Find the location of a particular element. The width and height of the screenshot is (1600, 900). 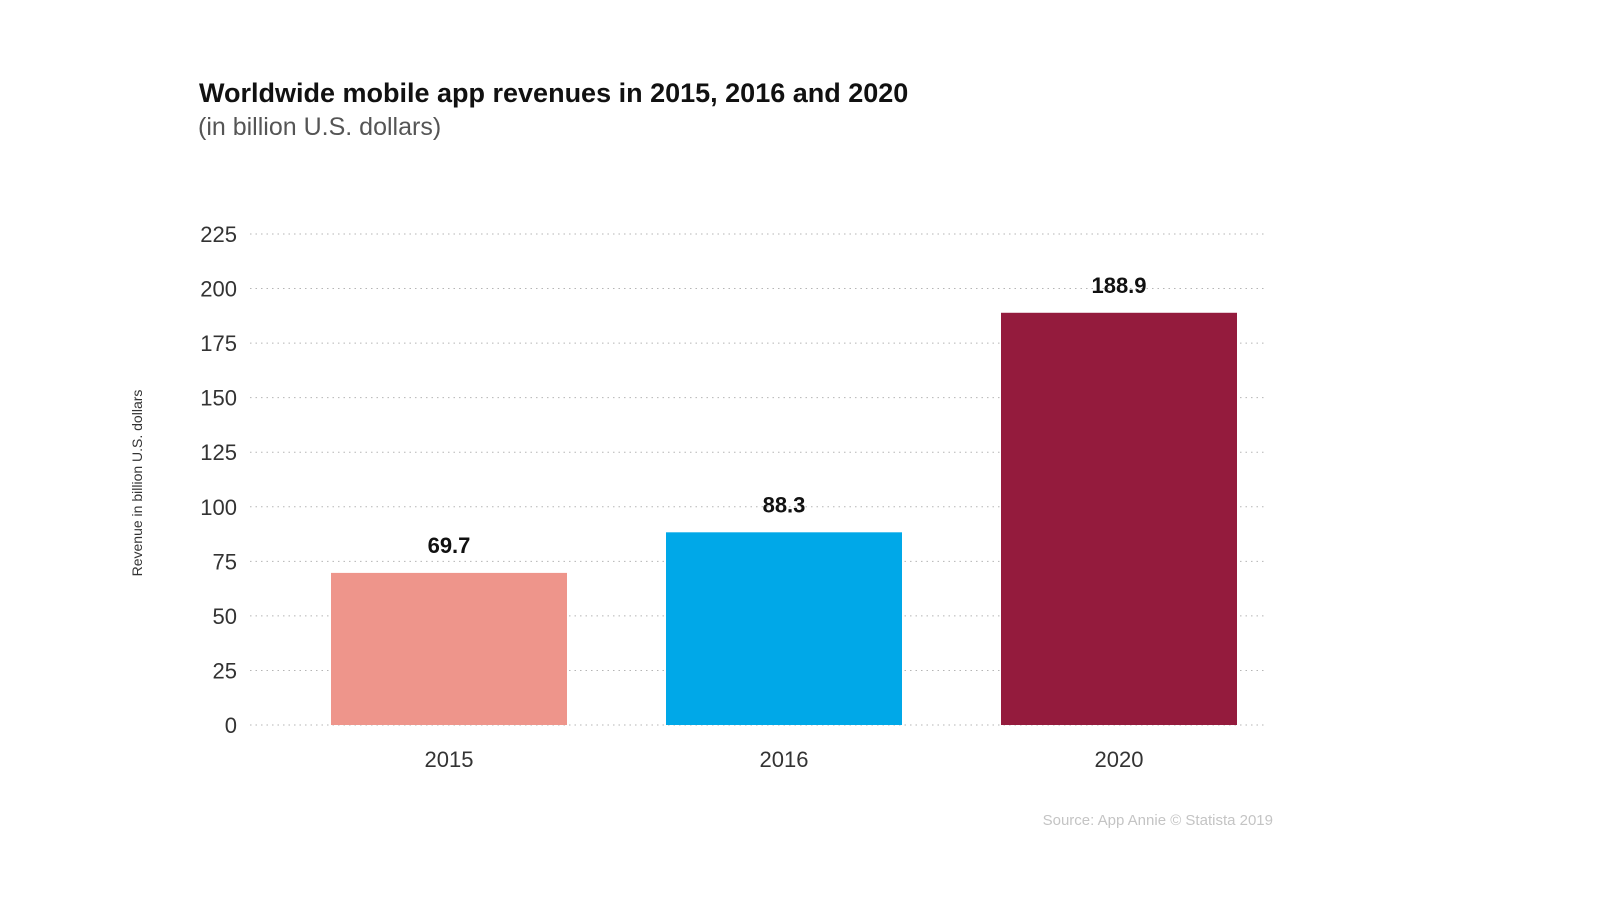

y-tick-label: 50 is located at coordinates (225, 616).